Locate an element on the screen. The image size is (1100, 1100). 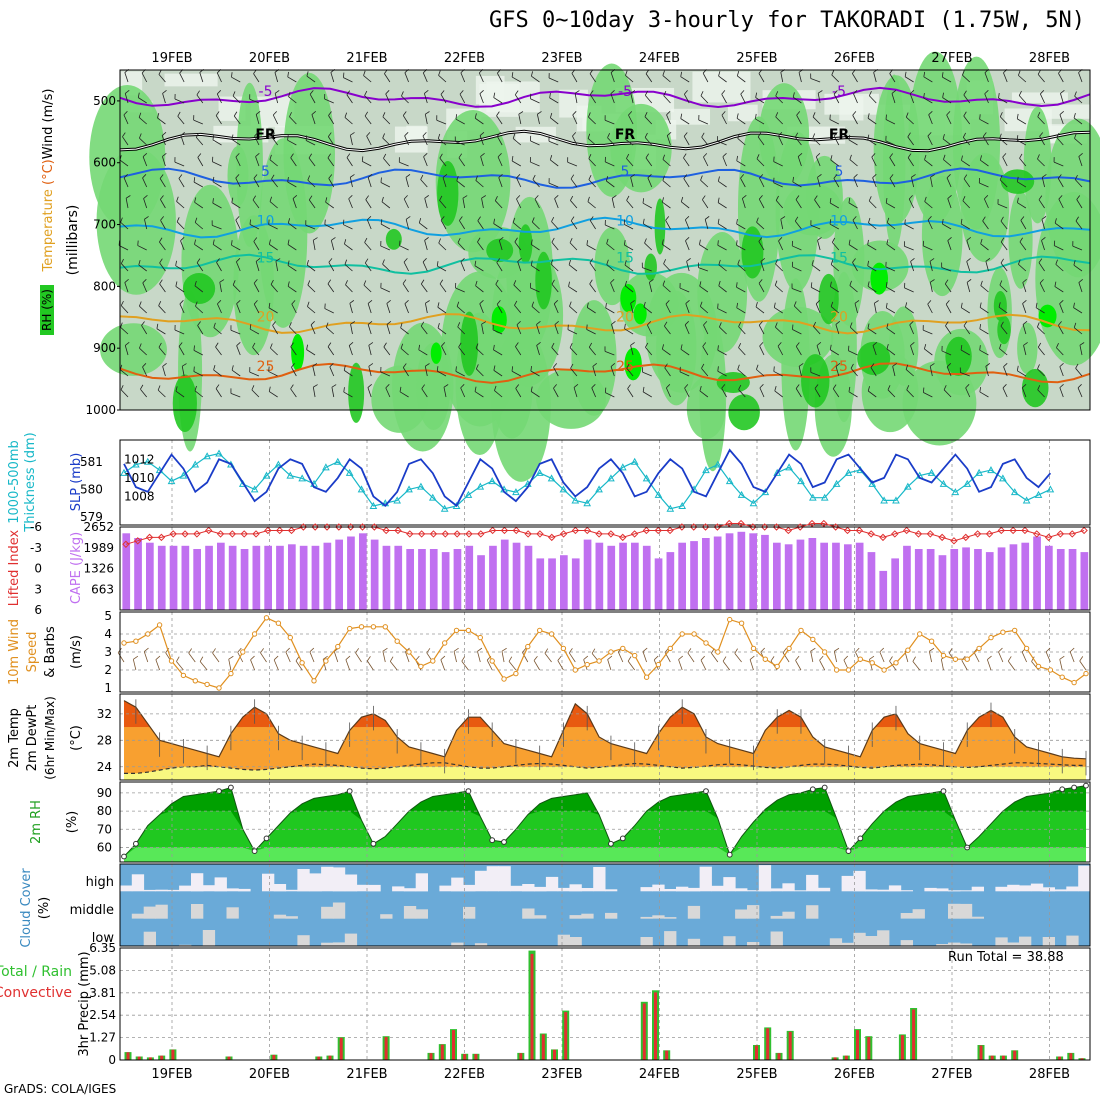
rh-extreme-point is located at coordinates (1062, 789).